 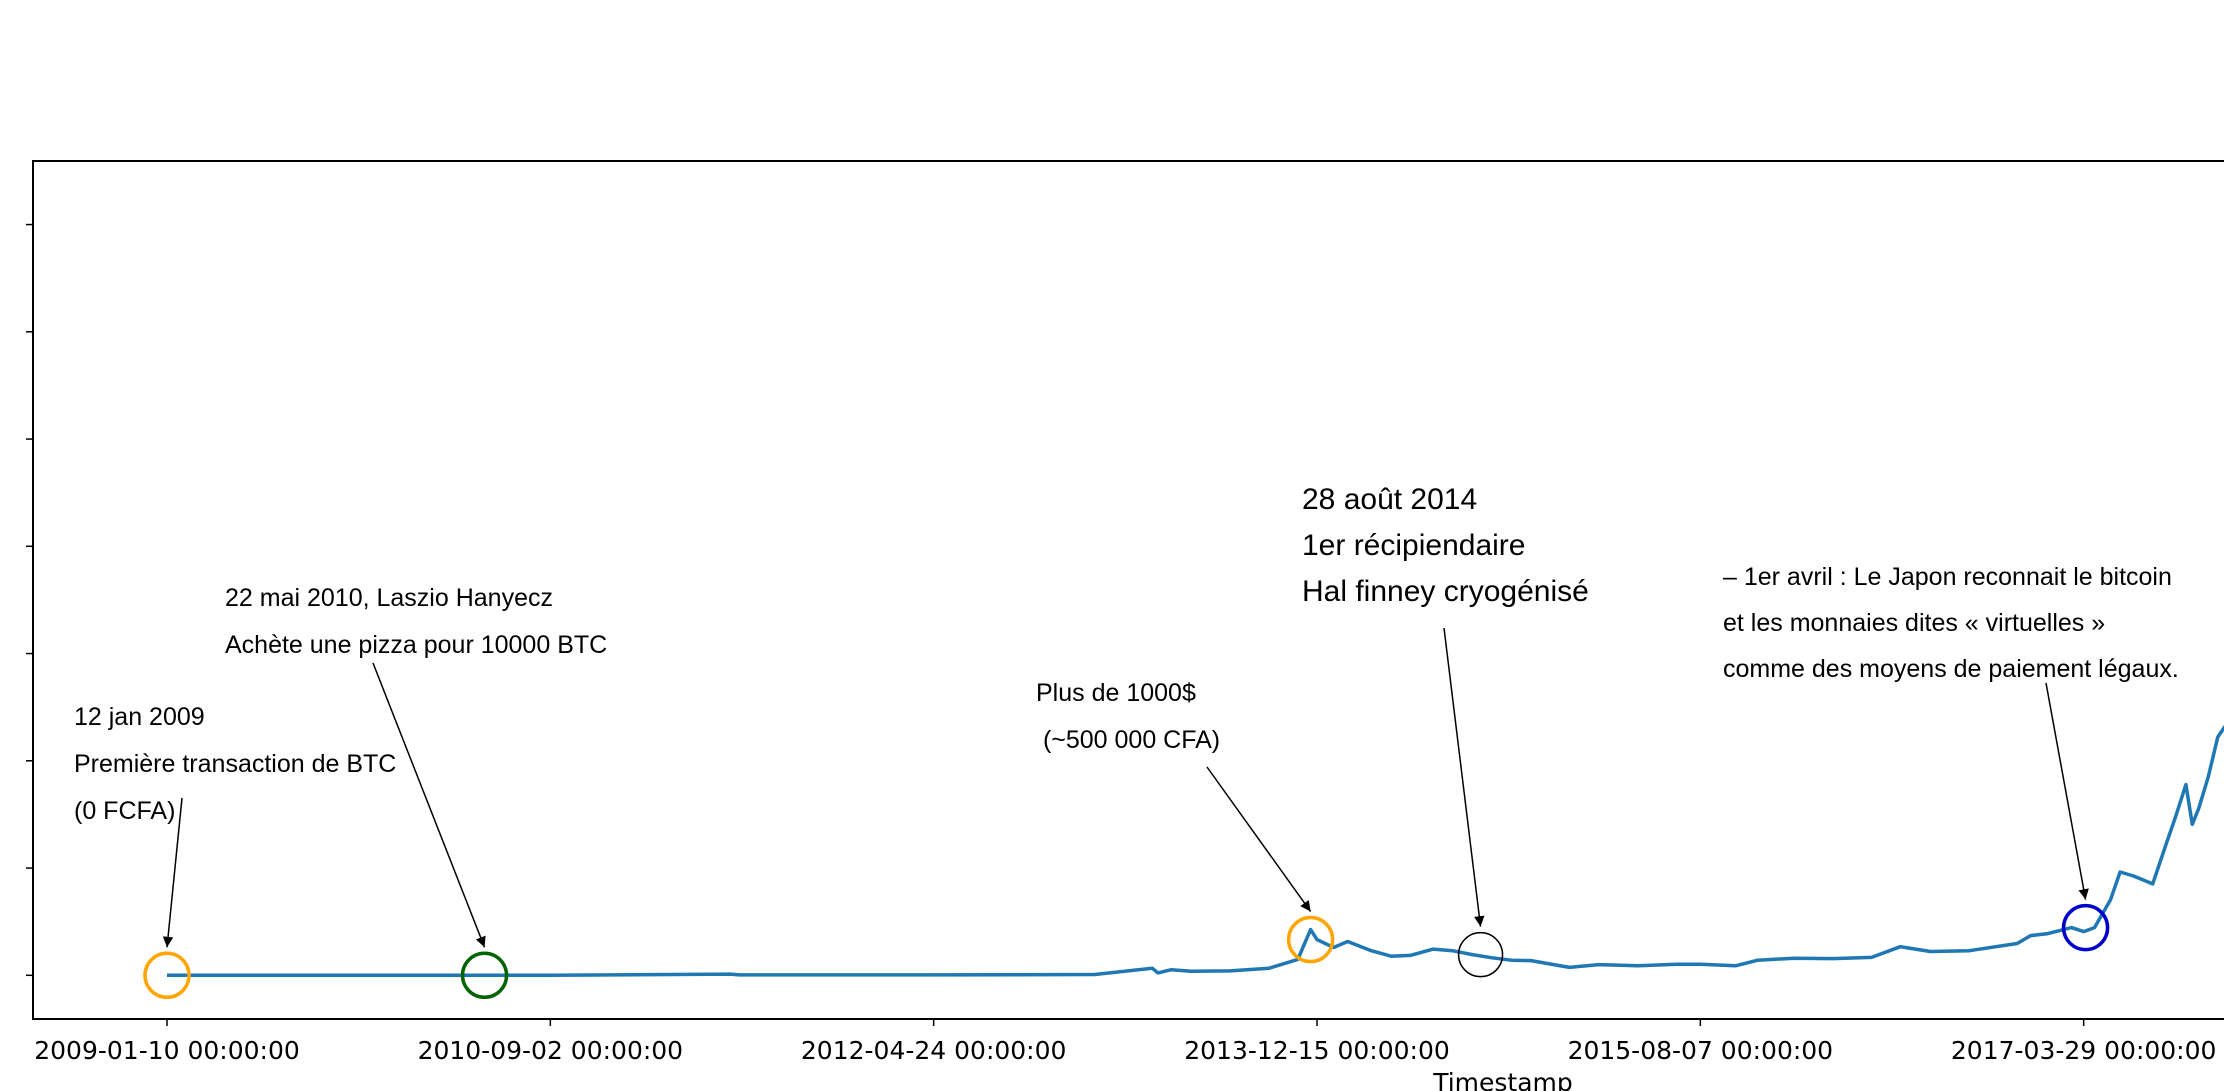 I want to click on x-tick-label-4: 2015-08-07 00:00:00, so click(x=1701, y=1050).